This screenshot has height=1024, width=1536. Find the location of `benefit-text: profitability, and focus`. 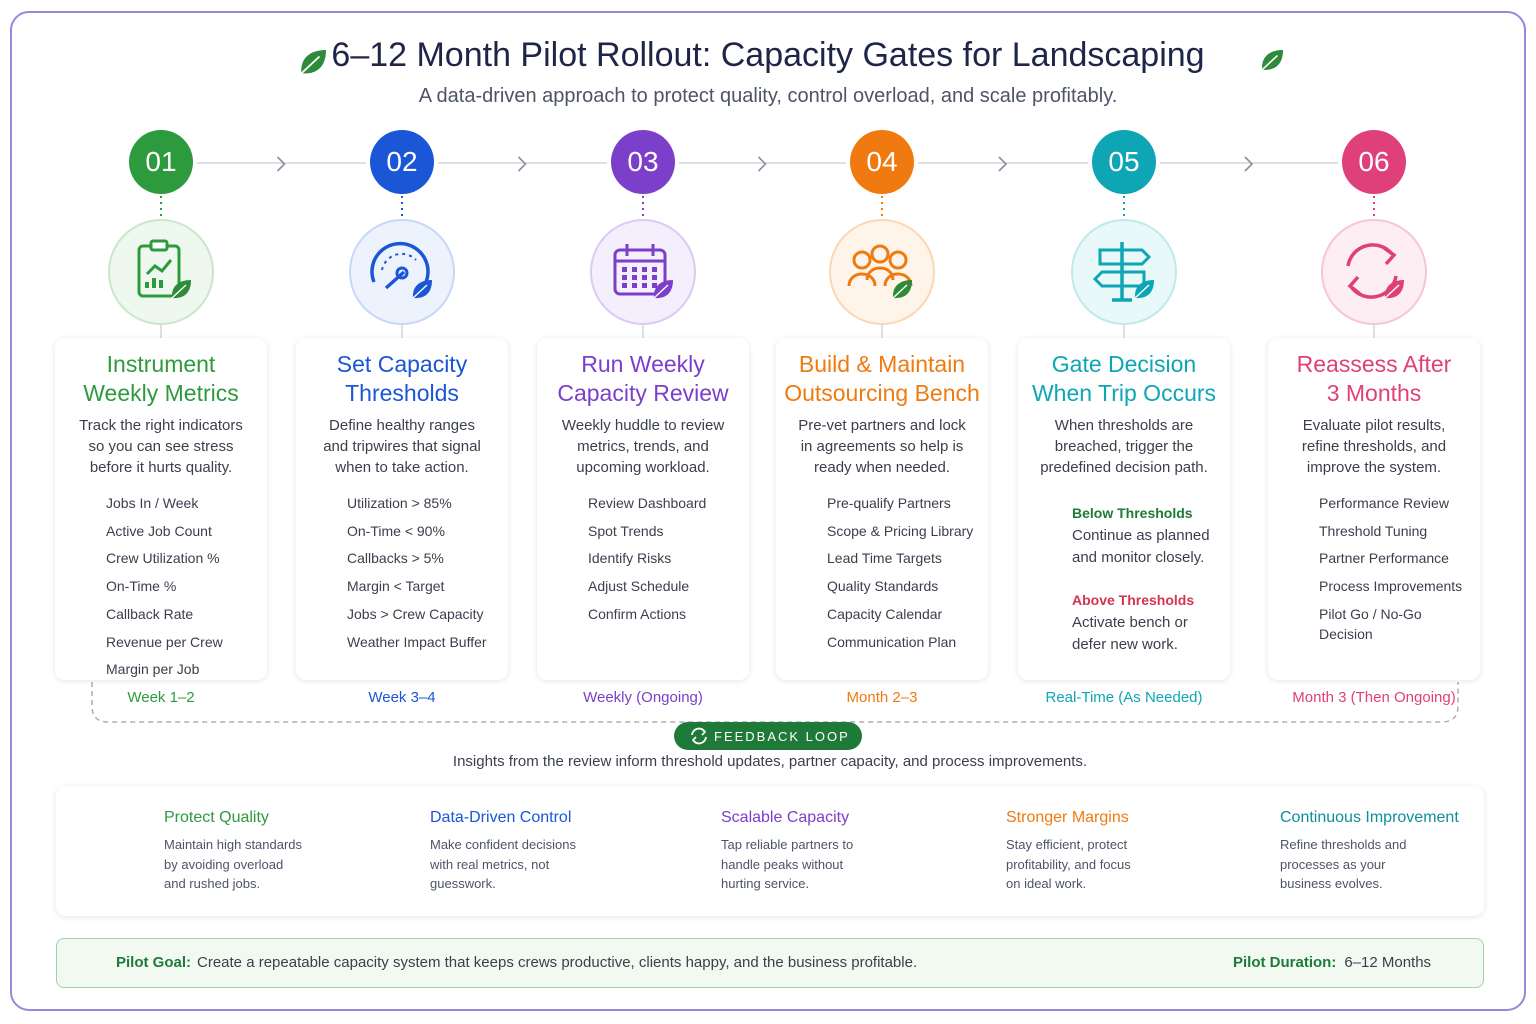

benefit-text: profitability, and focus is located at coordinates (1068, 864).